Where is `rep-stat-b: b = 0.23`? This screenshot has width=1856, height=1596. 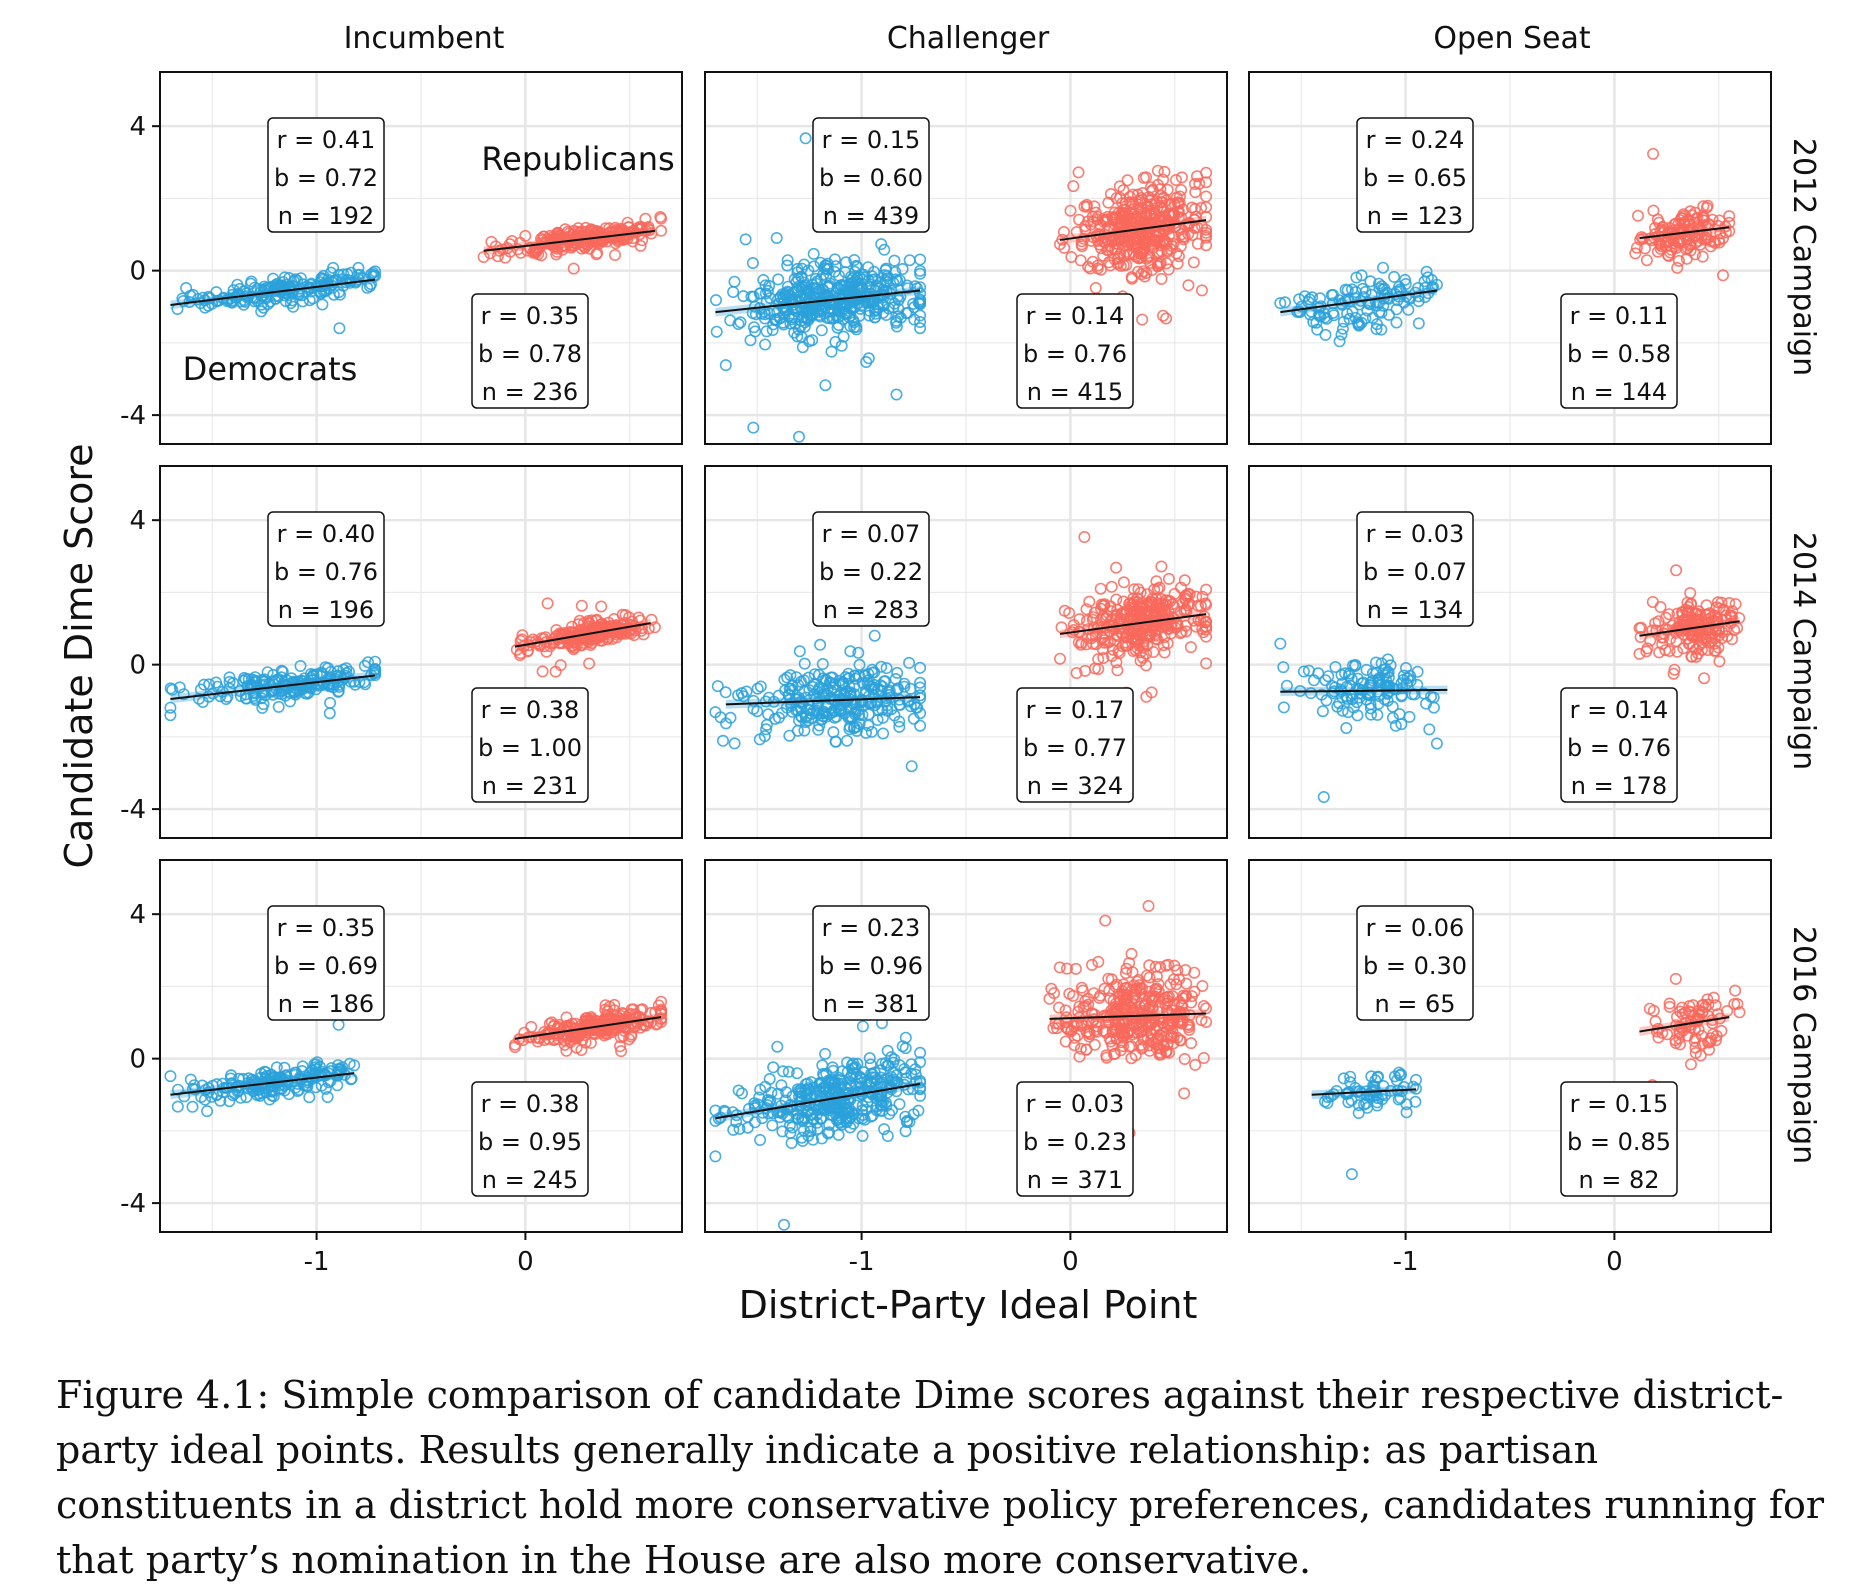
rep-stat-b: b = 0.23 is located at coordinates (1075, 1142).